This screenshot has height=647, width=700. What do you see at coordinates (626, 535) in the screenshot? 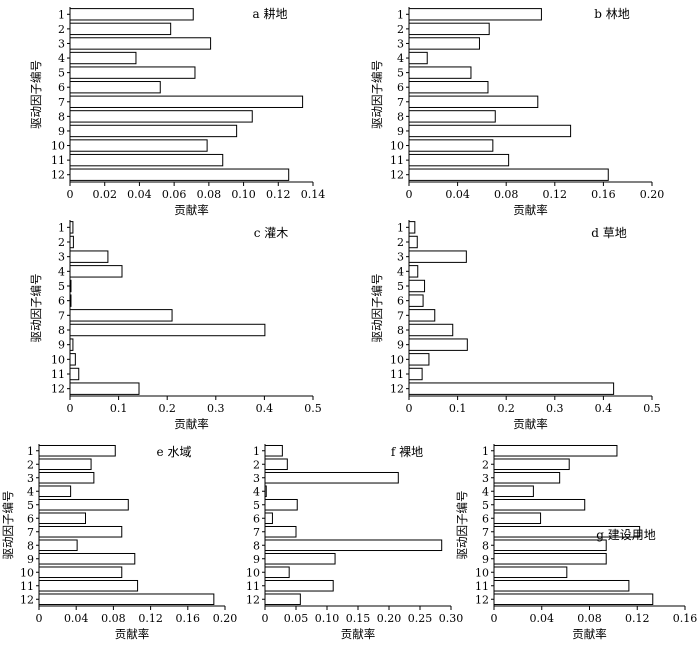
I see `panel-title: g 建设用地` at bounding box center [626, 535].